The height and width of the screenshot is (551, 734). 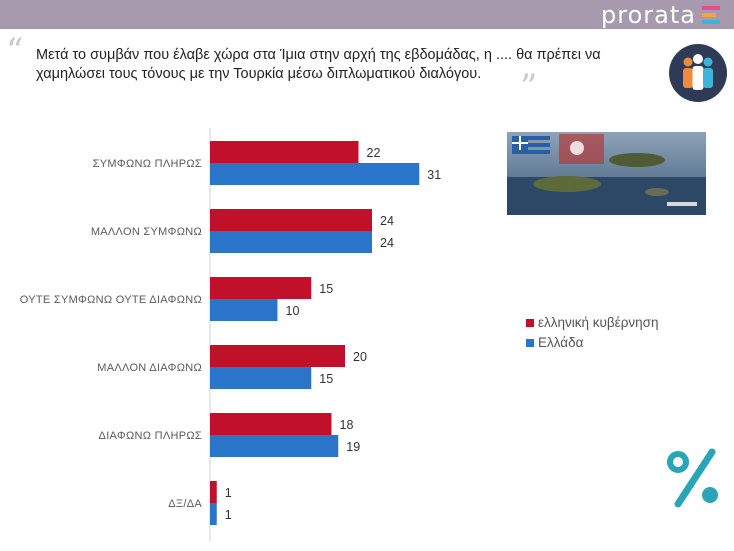 What do you see at coordinates (529, 87) in the screenshot?
I see `close-quote-icon: ”` at bounding box center [529, 87].